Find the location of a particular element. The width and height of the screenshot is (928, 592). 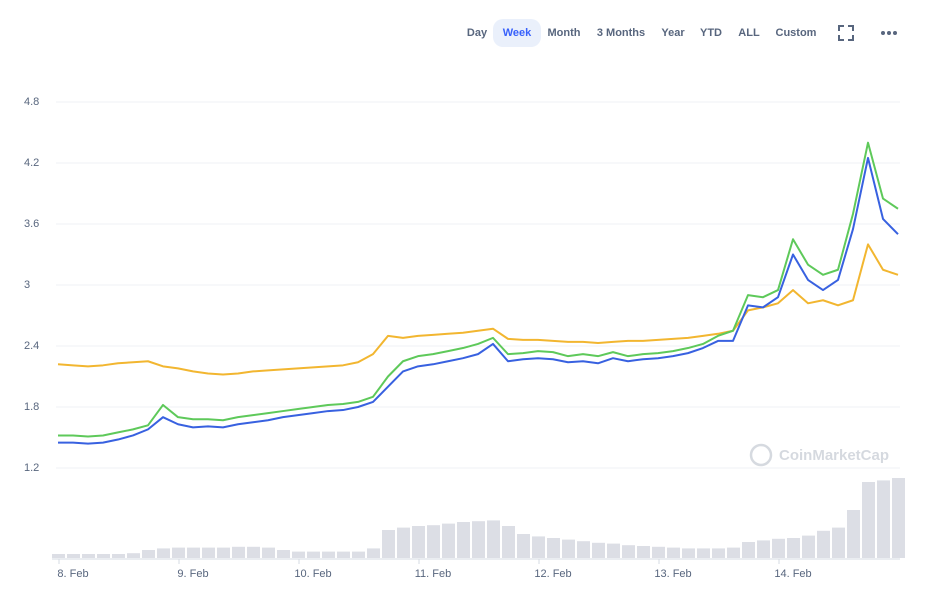

tab-label: Year is located at coordinates (673, 33).